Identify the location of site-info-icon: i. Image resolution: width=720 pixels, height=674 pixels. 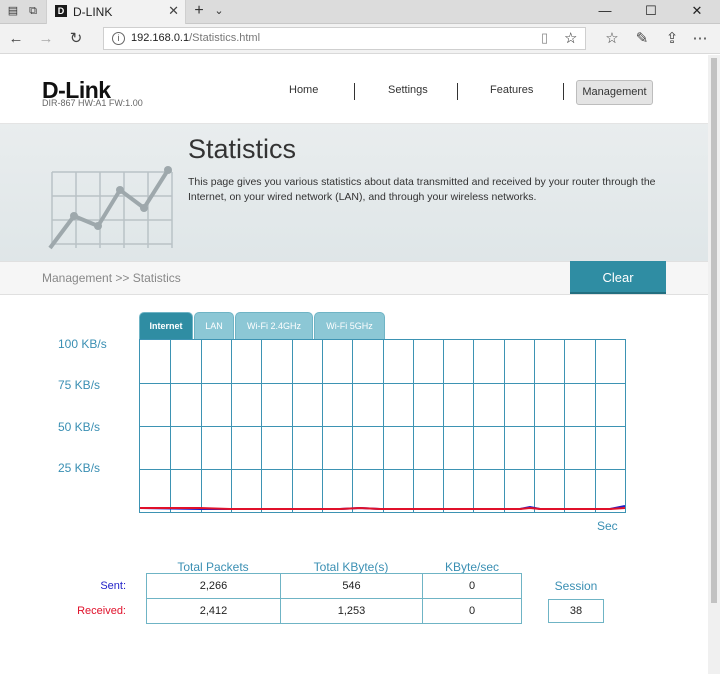
(118, 38).